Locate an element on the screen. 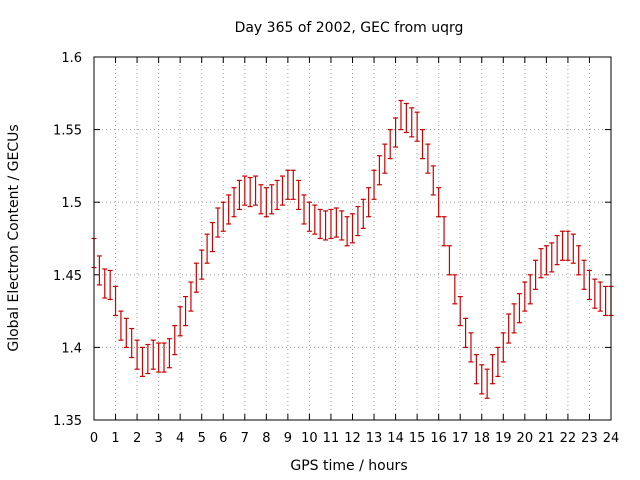  x-tick-label: 9 is located at coordinates (288, 438).